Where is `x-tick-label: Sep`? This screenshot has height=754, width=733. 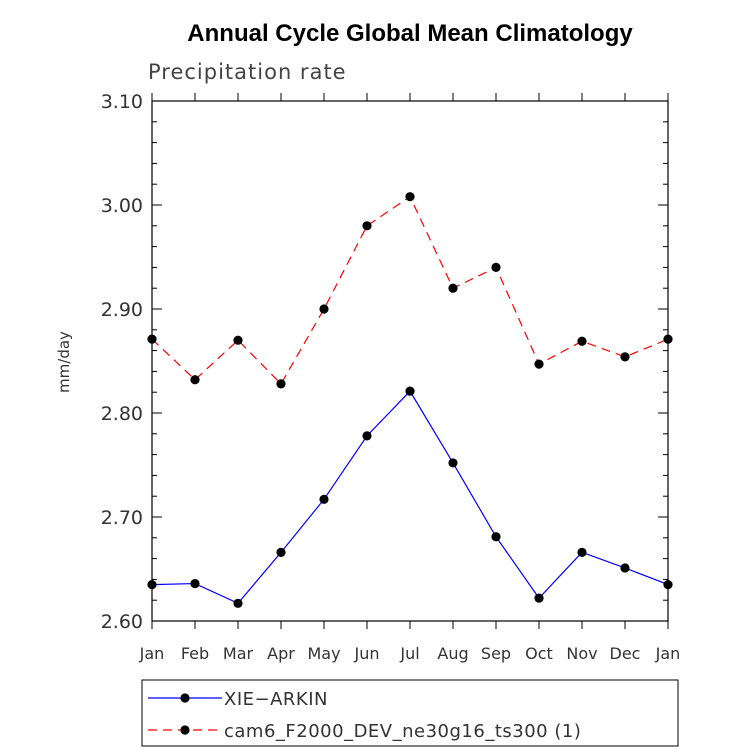 x-tick-label: Sep is located at coordinates (496, 653).